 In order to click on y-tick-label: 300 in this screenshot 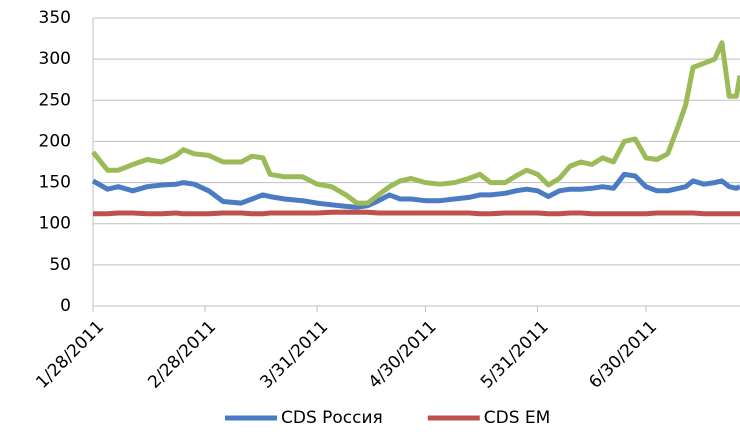, I will do `click(55, 59)`.